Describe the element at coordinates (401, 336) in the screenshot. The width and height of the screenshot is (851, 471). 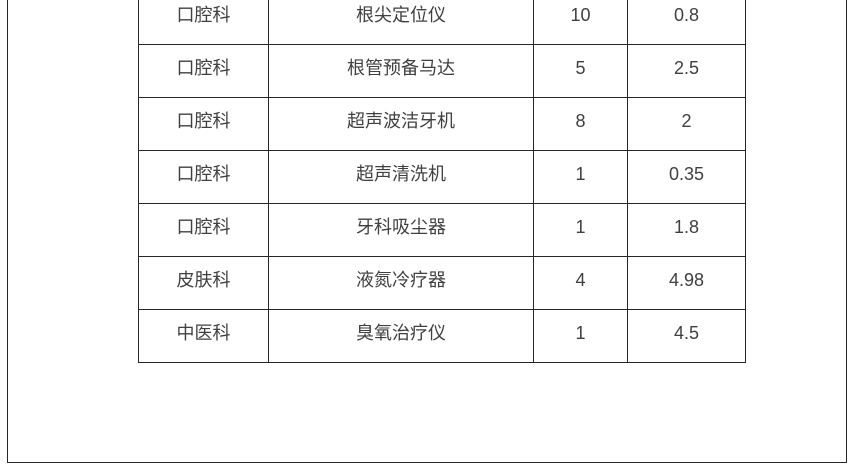
I see `equipment-name-cell: 臭氧治疗仪` at that location.